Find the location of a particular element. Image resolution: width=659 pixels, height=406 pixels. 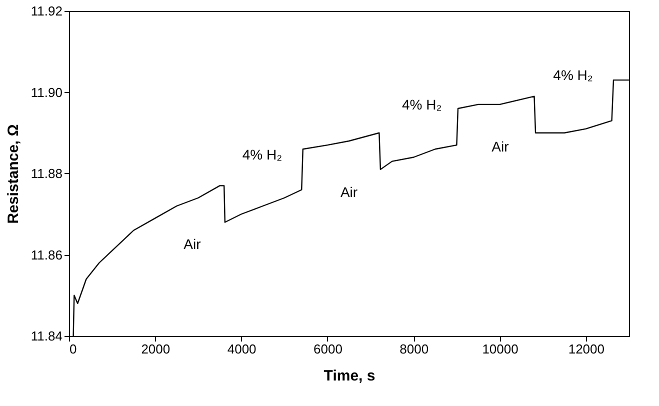

x-tick-label: 10000 is located at coordinates (500, 349).